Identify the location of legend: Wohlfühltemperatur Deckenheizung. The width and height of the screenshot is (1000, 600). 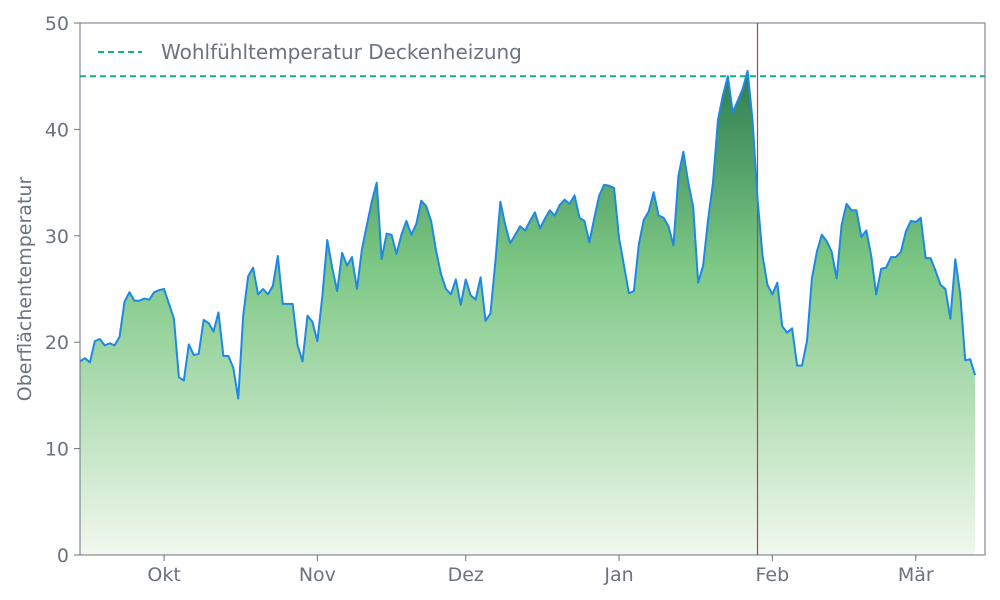
(310, 52).